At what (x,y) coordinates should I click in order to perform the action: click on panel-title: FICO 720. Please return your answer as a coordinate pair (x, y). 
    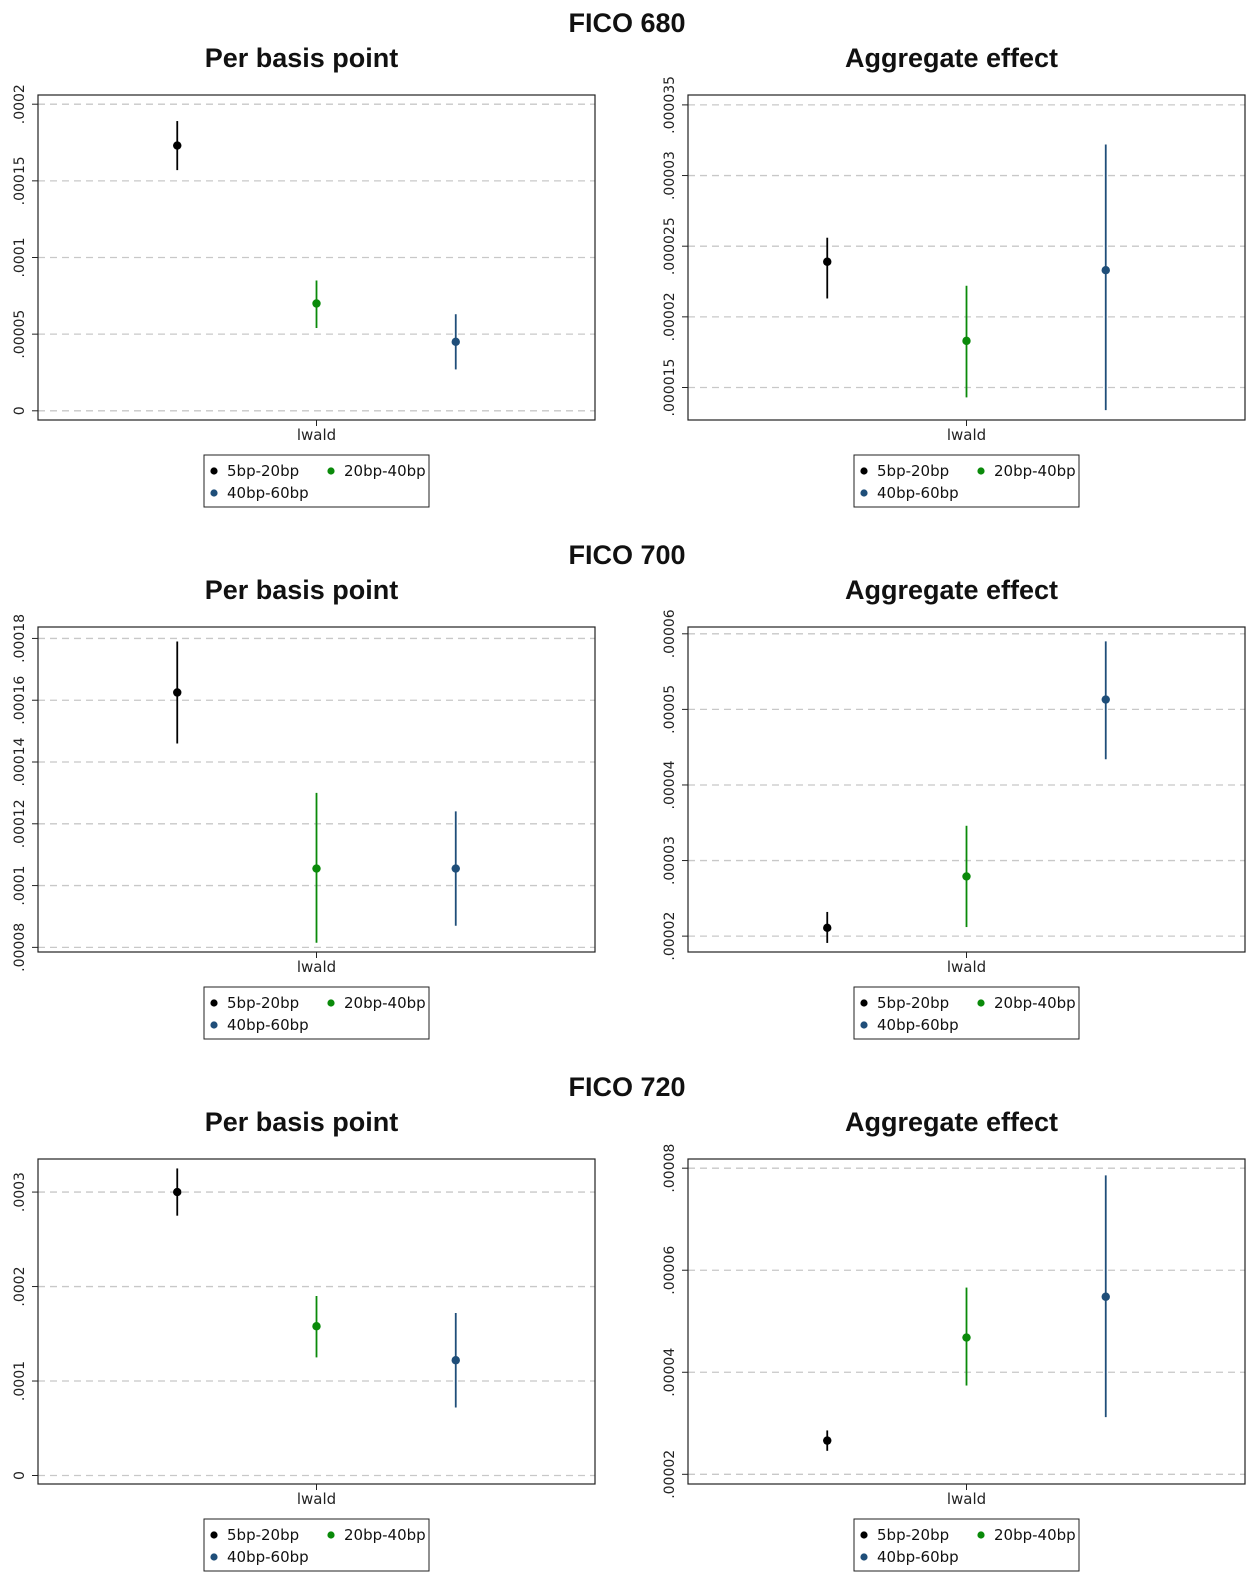
    Looking at the image, I should click on (626, 1087).